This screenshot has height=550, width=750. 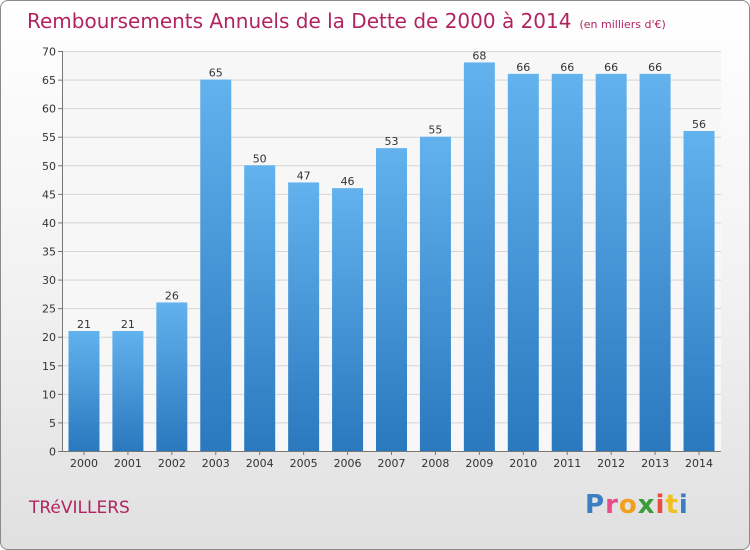 I want to click on bar-2009, so click(x=479, y=257).